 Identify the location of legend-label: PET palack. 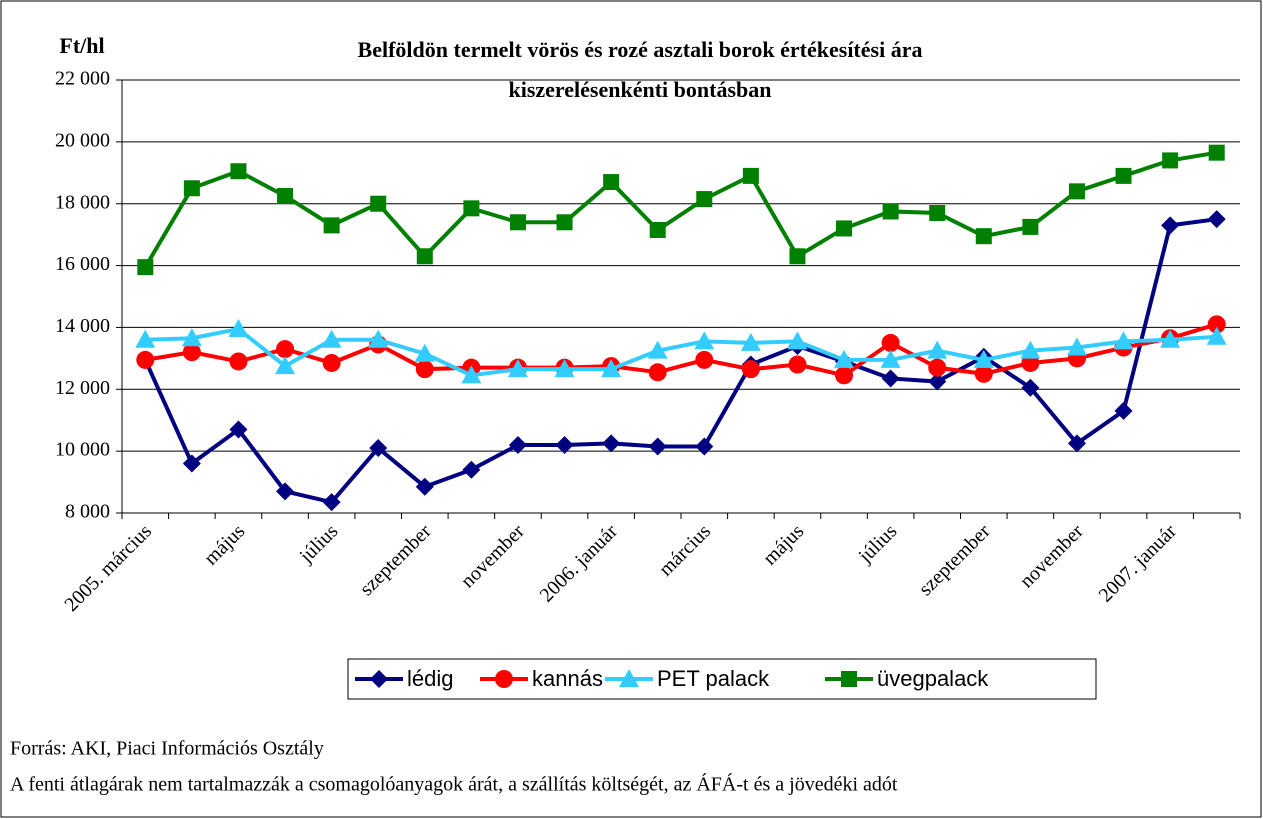
(713, 678).